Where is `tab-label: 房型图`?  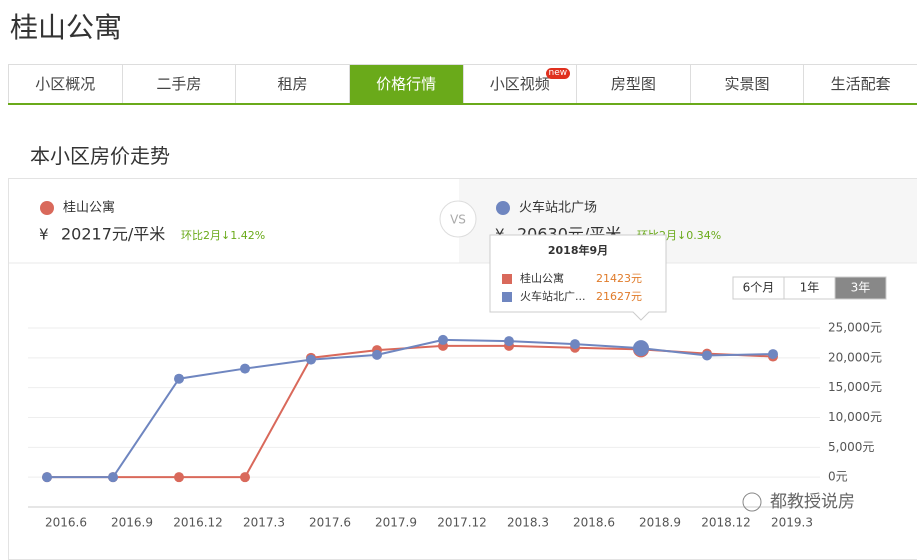 tab-label: 房型图 is located at coordinates (633, 84).